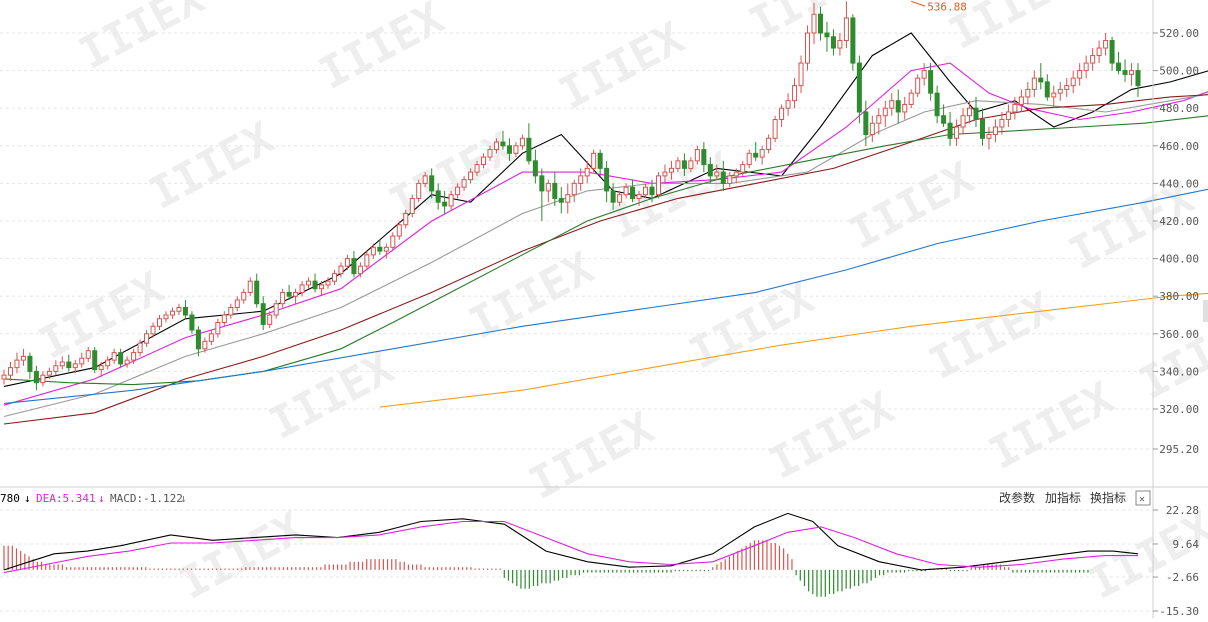 This screenshot has width=1208, height=622. I want to click on switch-indicator-button: 换指标, so click(1108, 497).